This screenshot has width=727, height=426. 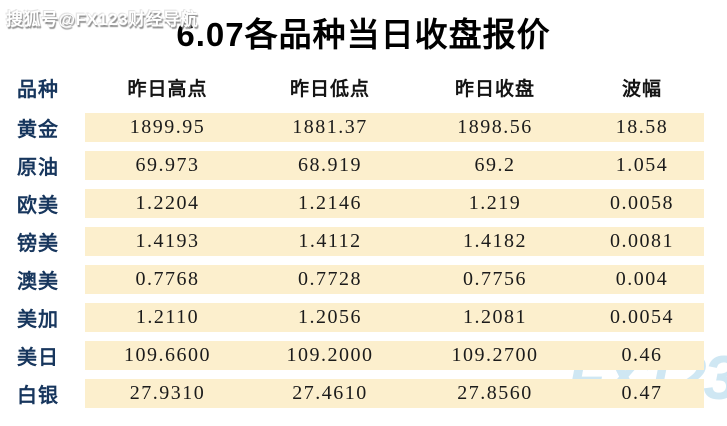 I want to click on cell-prev-low: 1881.37, so click(x=330, y=127).